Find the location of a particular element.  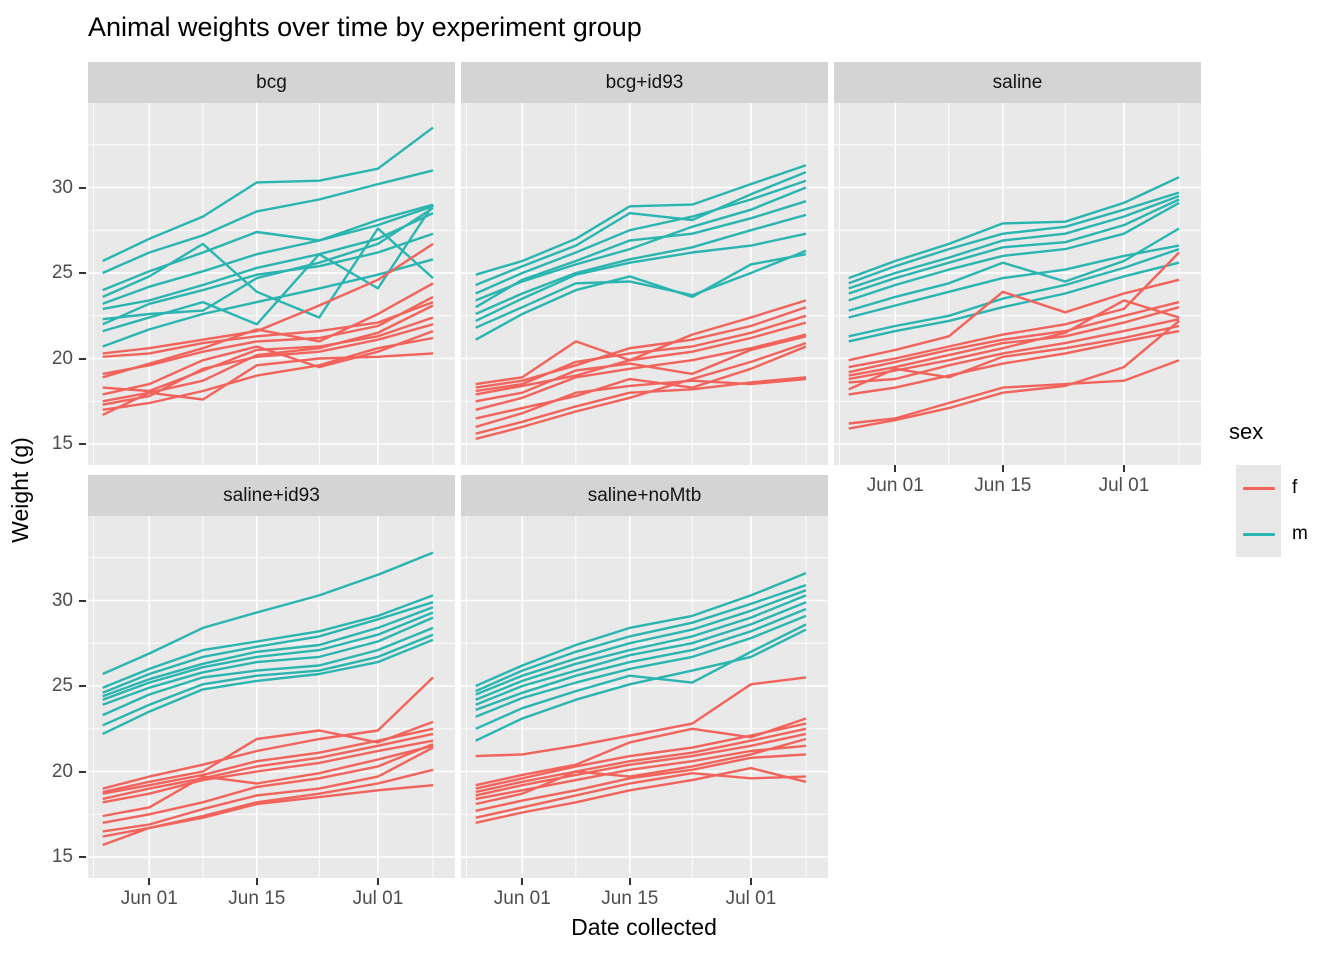

legend-label-f: f is located at coordinates (1295, 487).